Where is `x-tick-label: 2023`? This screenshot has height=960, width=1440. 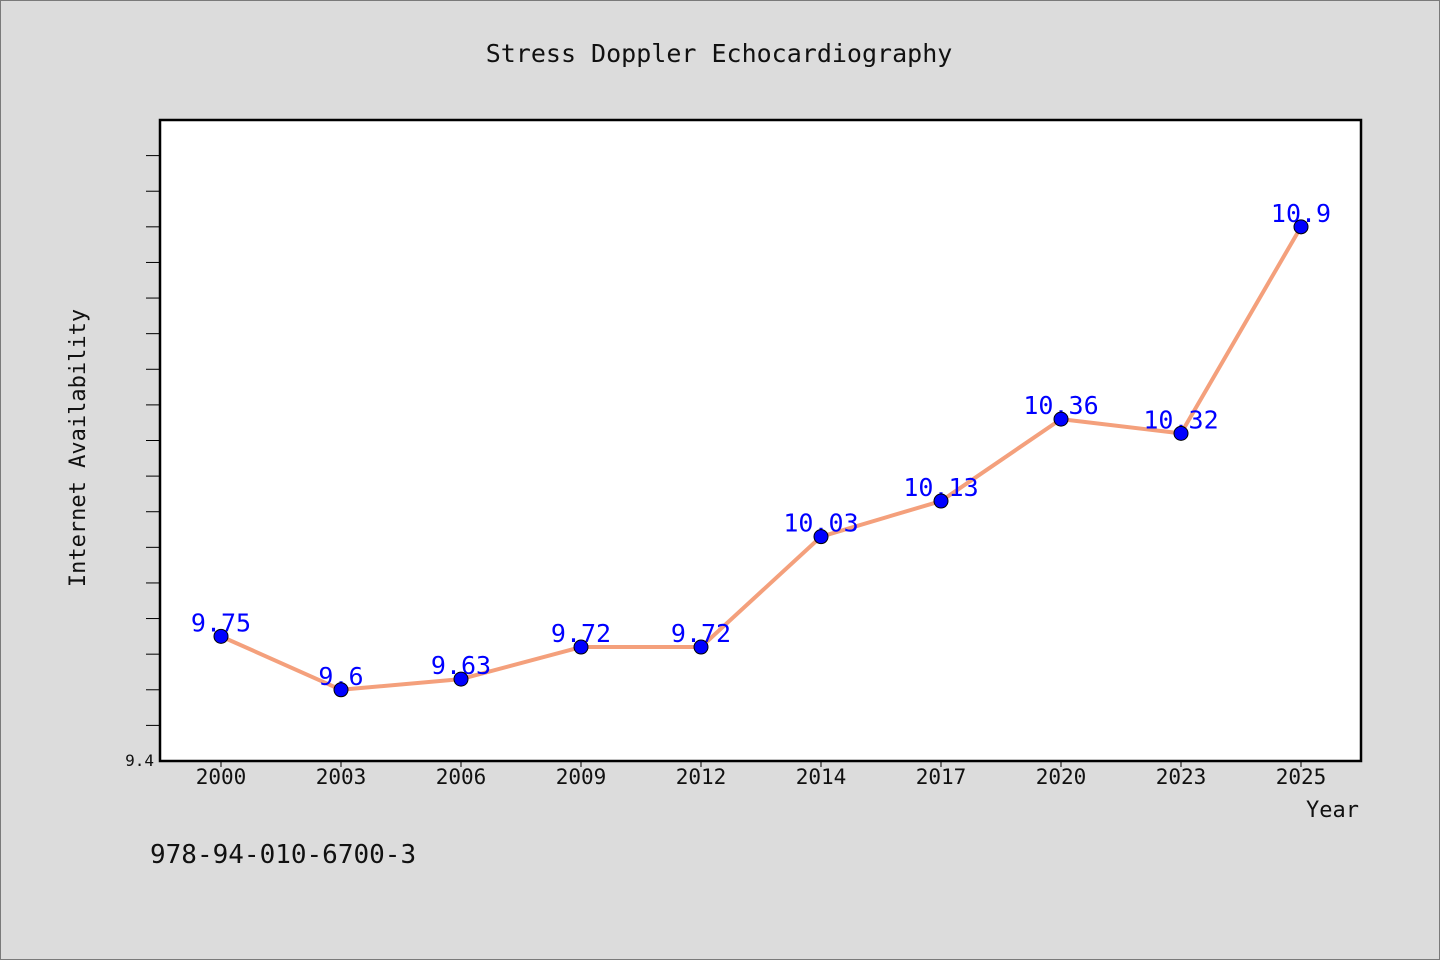 x-tick-label: 2023 is located at coordinates (1181, 777).